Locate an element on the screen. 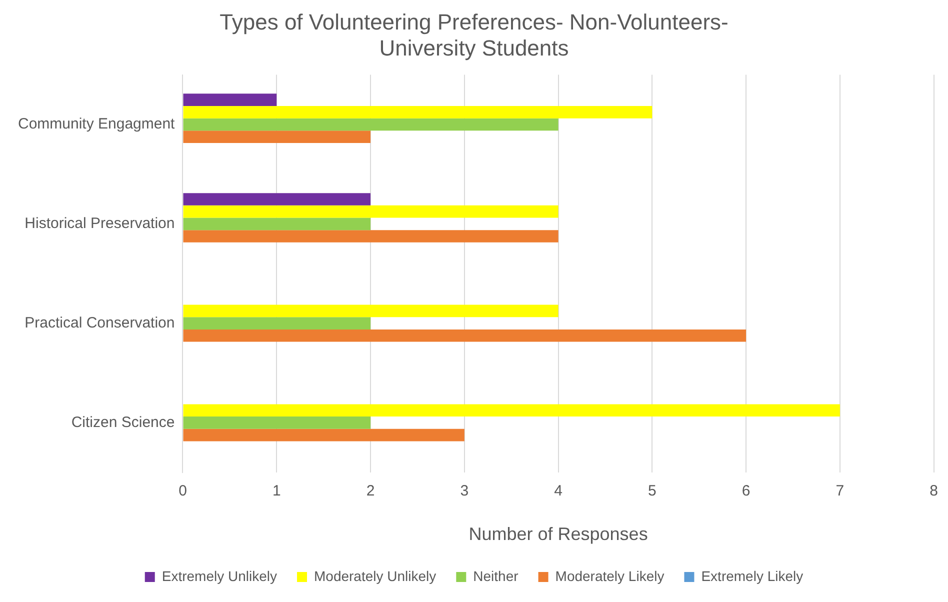 Image resolution: width=948 pixels, height=602 pixels. x-tick-label: 0 is located at coordinates (182, 491).